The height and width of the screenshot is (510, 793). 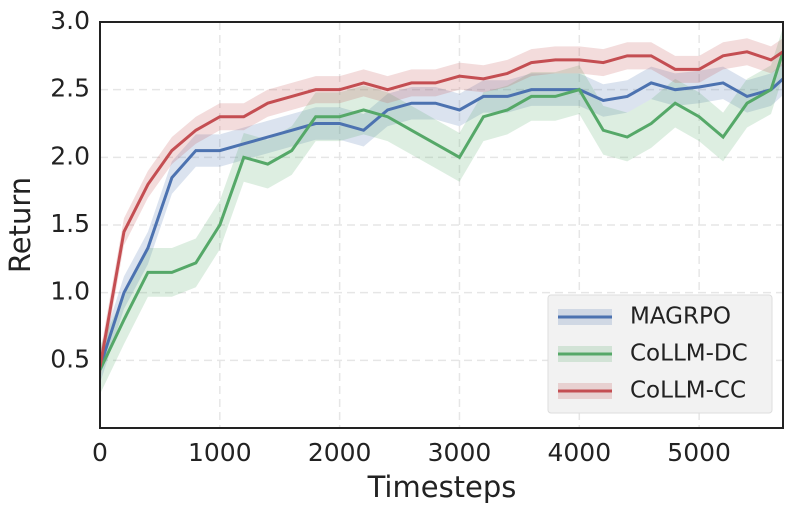 What do you see at coordinates (220, 452) in the screenshot?
I see `x-tick-label: 1000` at bounding box center [220, 452].